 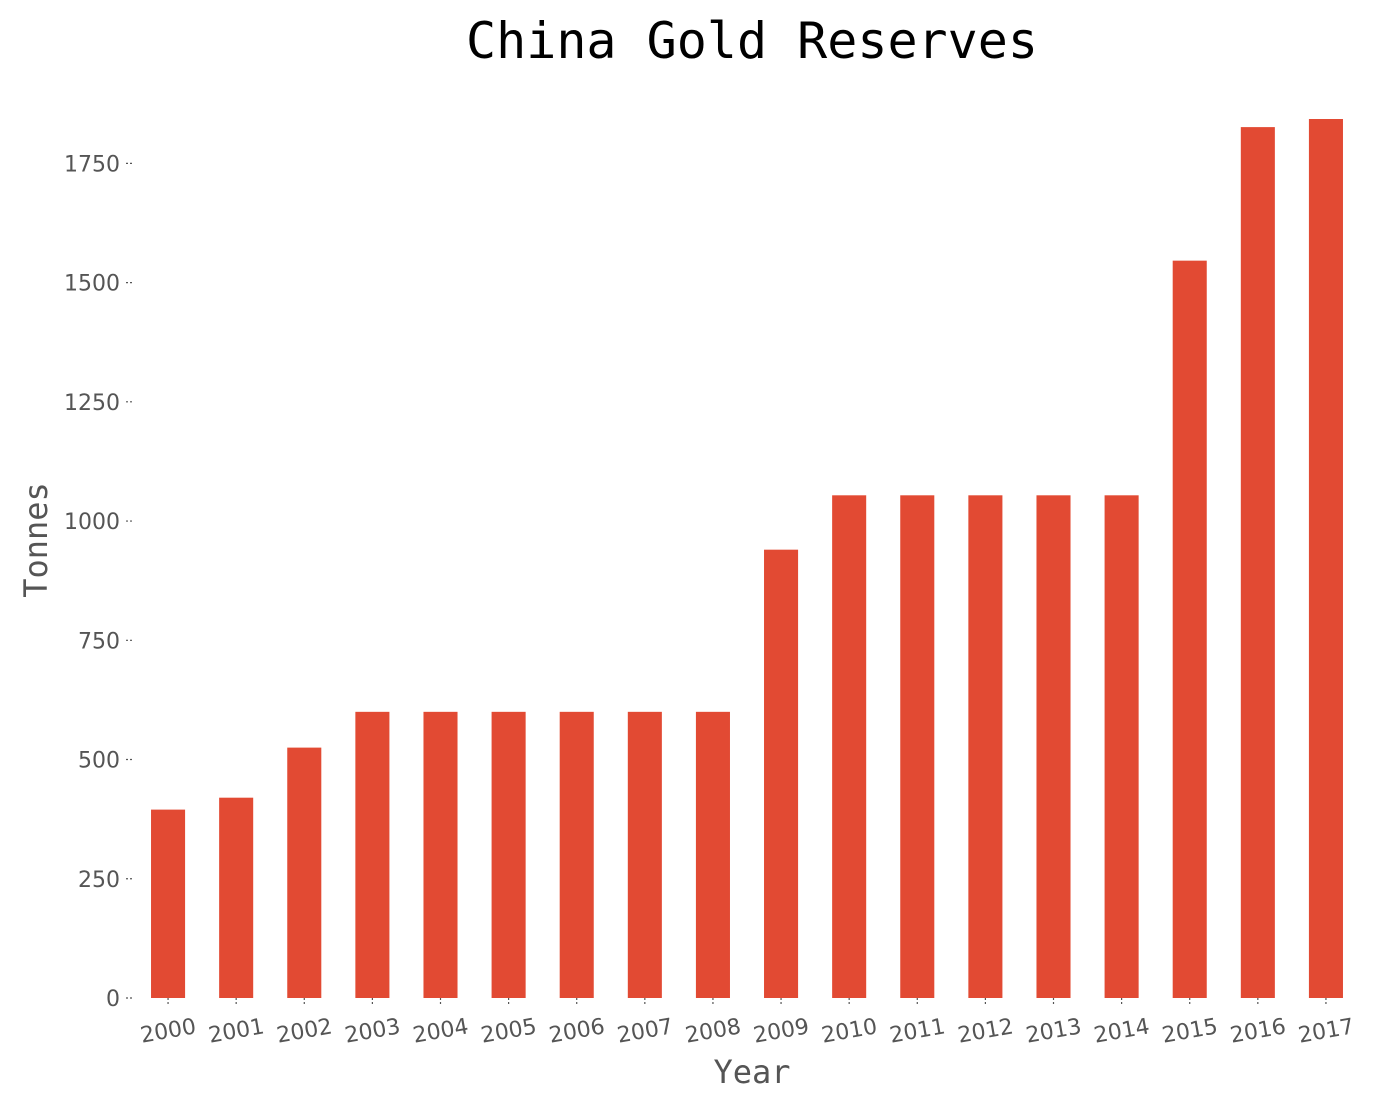 What do you see at coordinates (849, 746) in the screenshot?
I see `bar-2010` at bounding box center [849, 746].